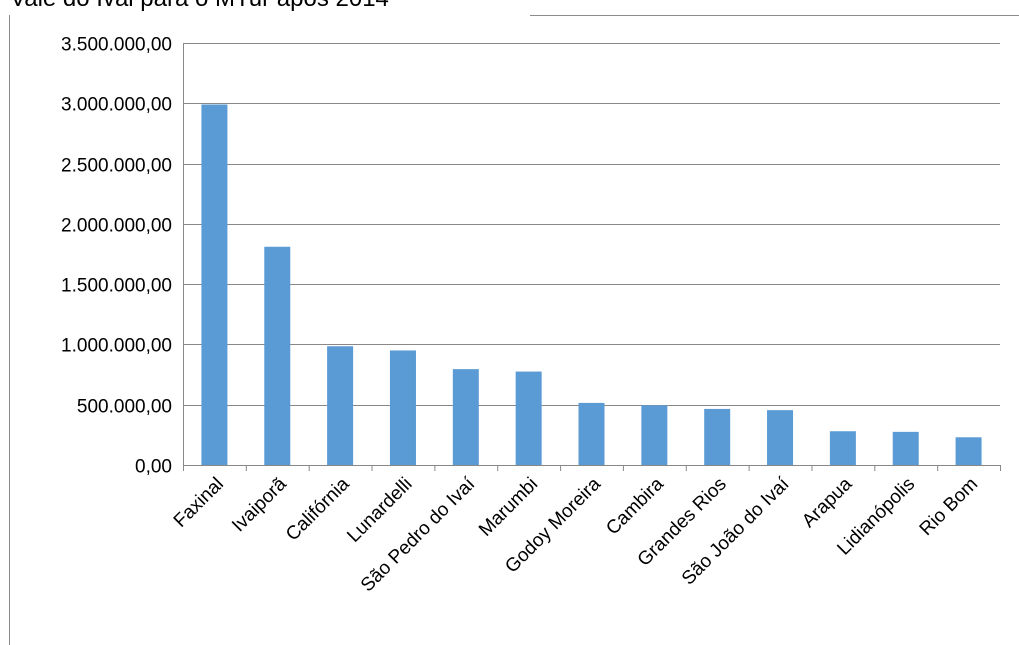 The width and height of the screenshot is (1019, 645). What do you see at coordinates (116, 226) in the screenshot?
I see `y-tick-label: 2.000.000,00` at bounding box center [116, 226].